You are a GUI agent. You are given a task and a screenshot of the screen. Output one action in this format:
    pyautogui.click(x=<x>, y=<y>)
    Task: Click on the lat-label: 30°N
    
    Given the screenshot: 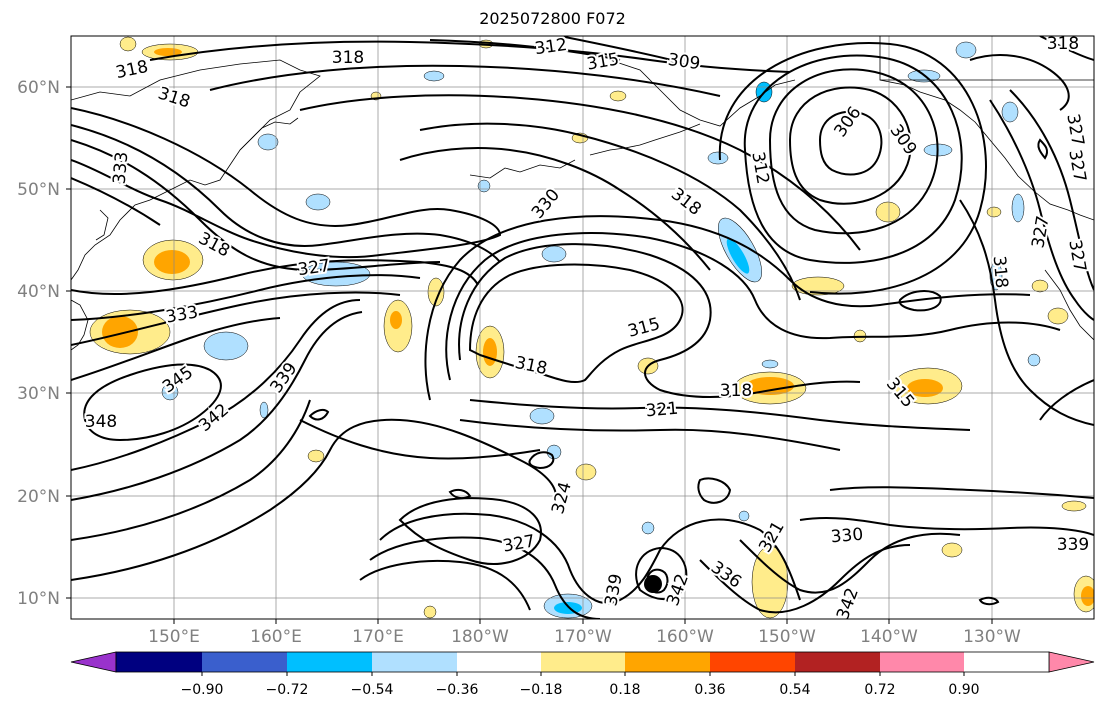 What is the action you would take?
    pyautogui.click(x=38, y=394)
    